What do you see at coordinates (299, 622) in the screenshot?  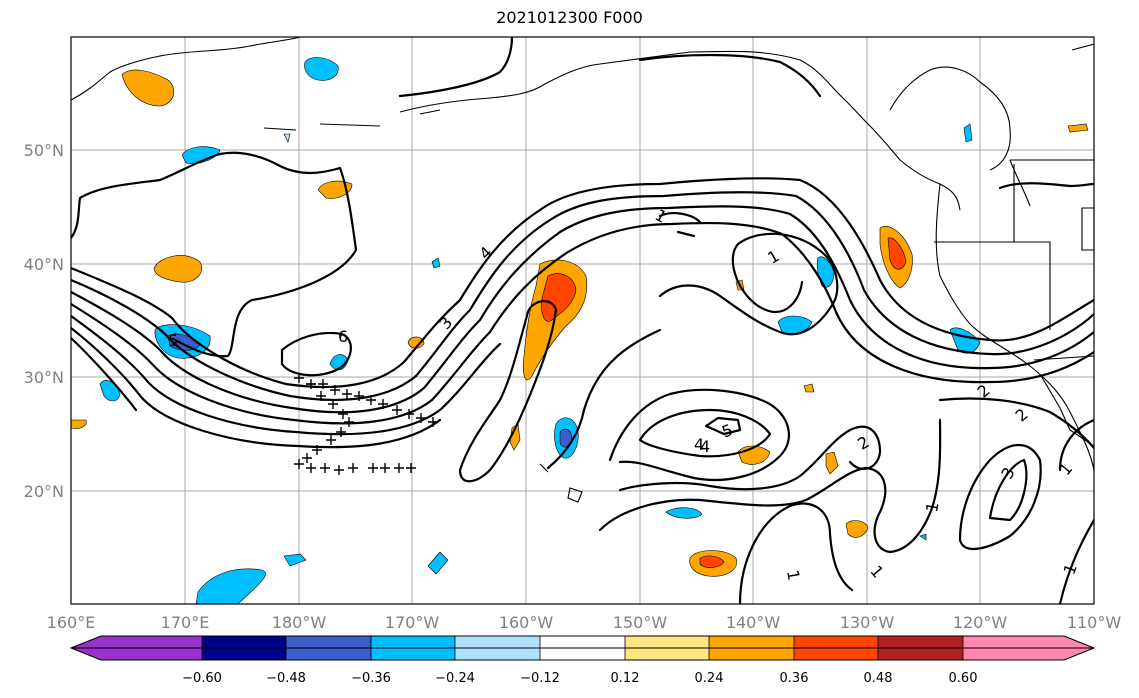 I see `lon-tick-label: 180°W` at bounding box center [299, 622].